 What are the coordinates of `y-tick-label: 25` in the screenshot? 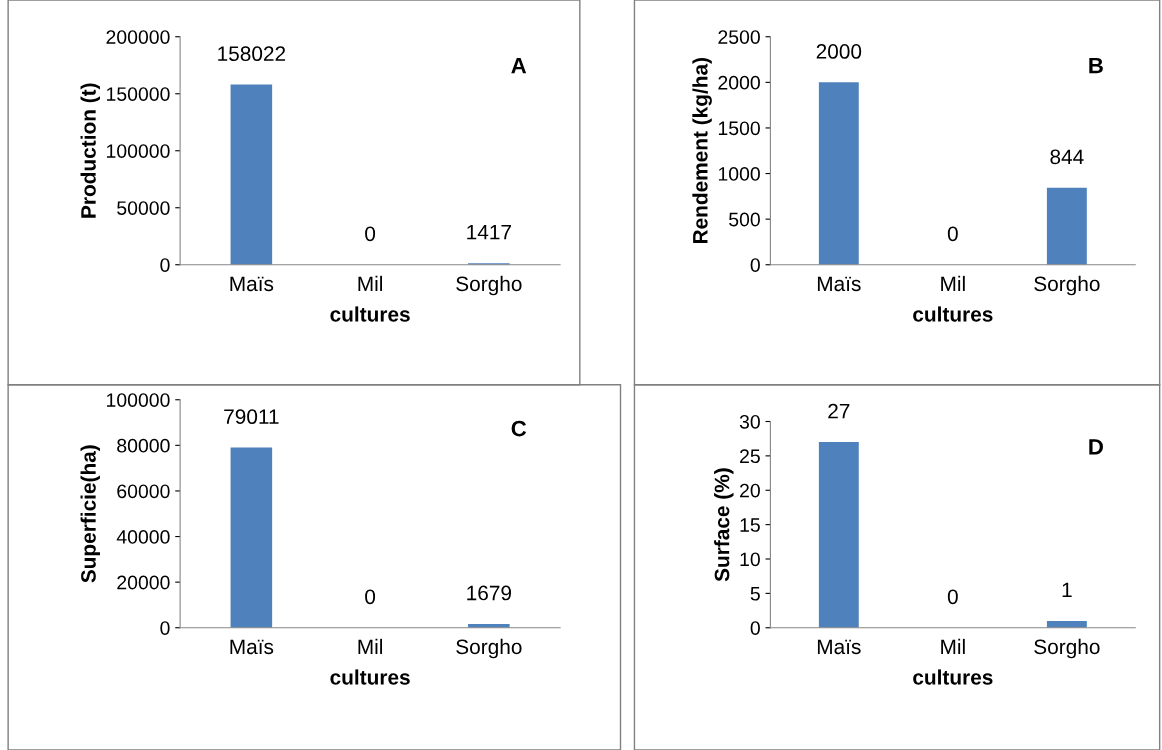 It's located at (750, 456).